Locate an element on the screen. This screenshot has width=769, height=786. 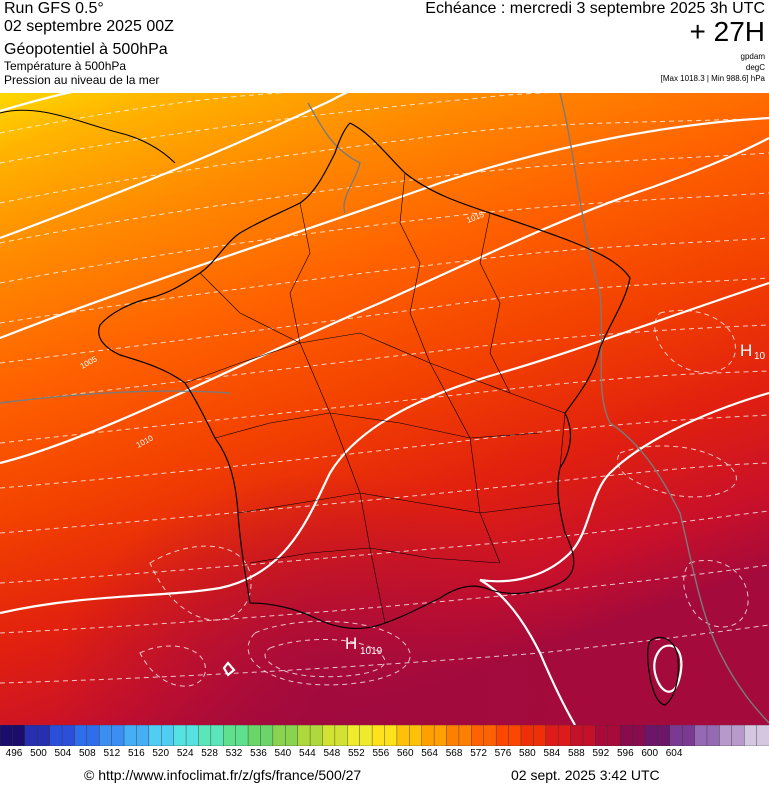
color-scale-tick-label: 544 is located at coordinates (307, 753).